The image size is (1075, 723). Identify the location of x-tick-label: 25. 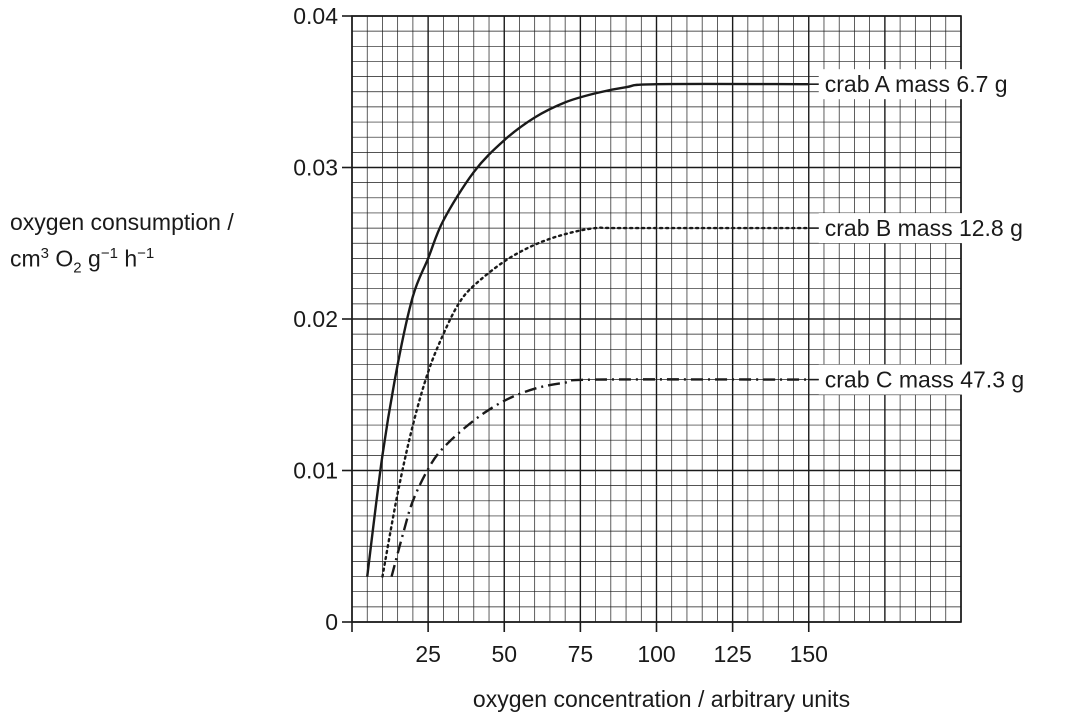
(428, 654).